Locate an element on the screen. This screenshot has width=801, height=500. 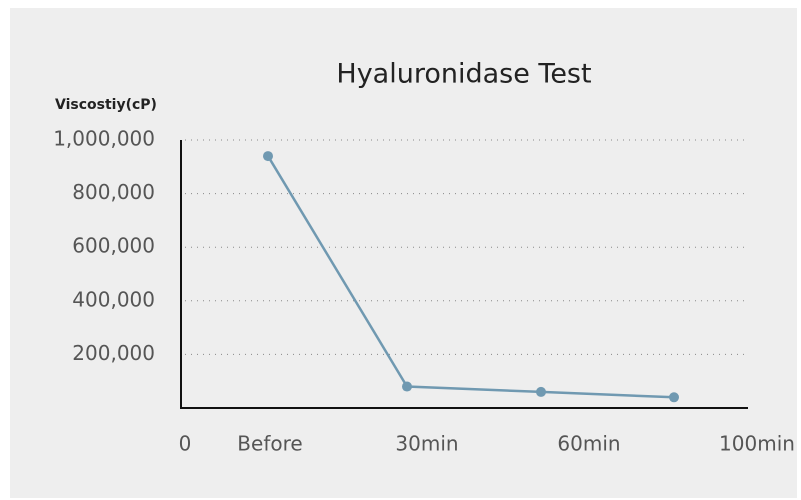
y-tick-label: 1,000,000 is located at coordinates (104, 139).